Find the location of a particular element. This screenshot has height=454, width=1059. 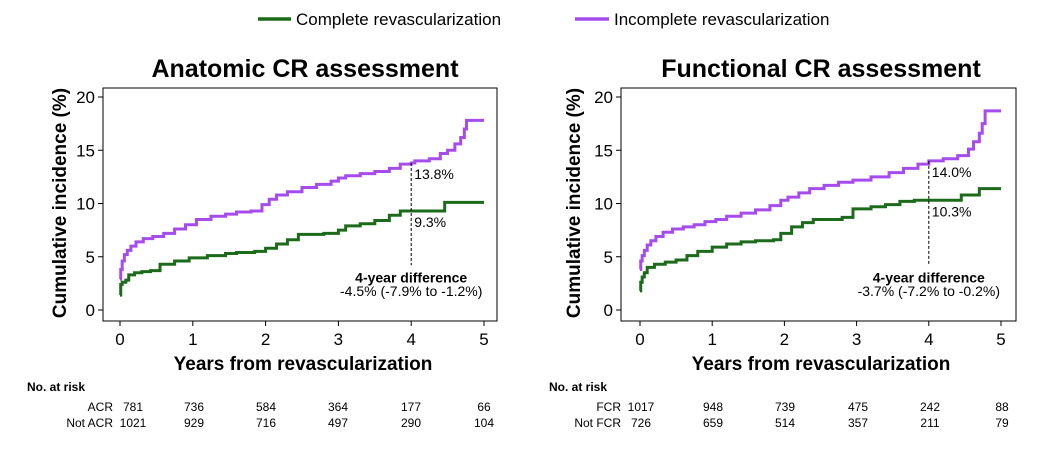

complete-4yr-value: 9.3% is located at coordinates (430, 222).